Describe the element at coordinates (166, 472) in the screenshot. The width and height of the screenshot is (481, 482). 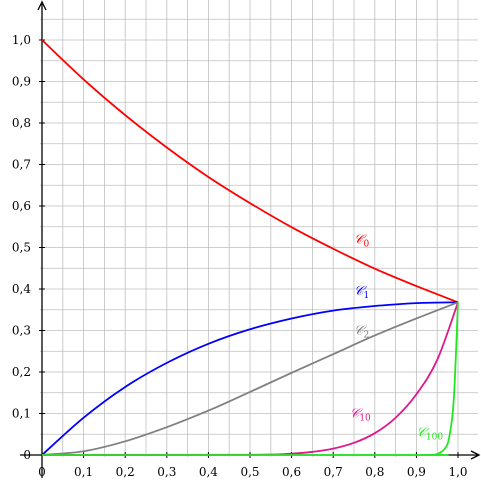
I see `x-tick-label: 0,3` at that location.